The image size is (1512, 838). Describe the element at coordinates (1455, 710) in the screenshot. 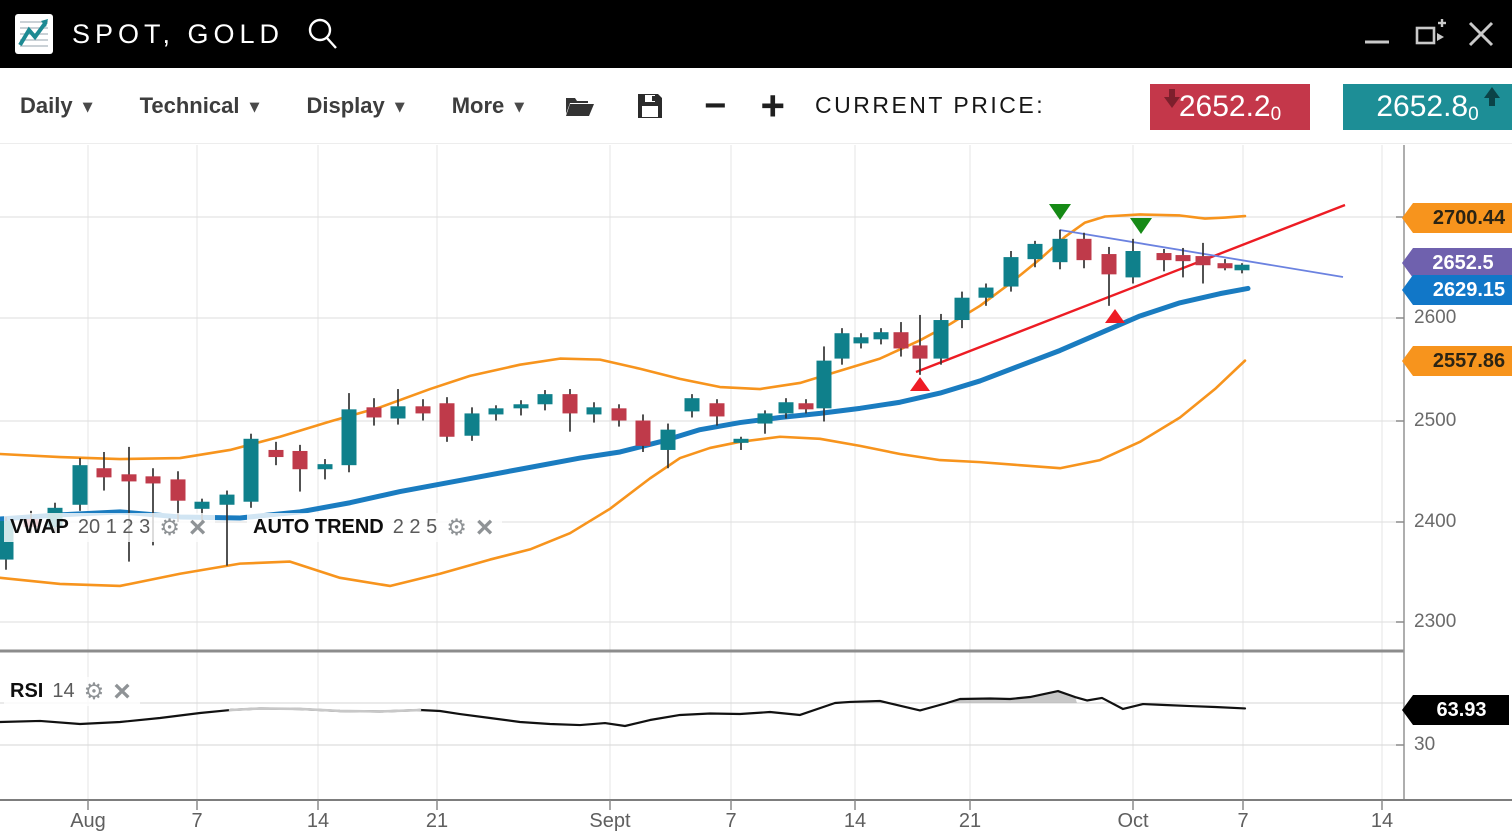

I see `price-tag: 63.93` at that location.